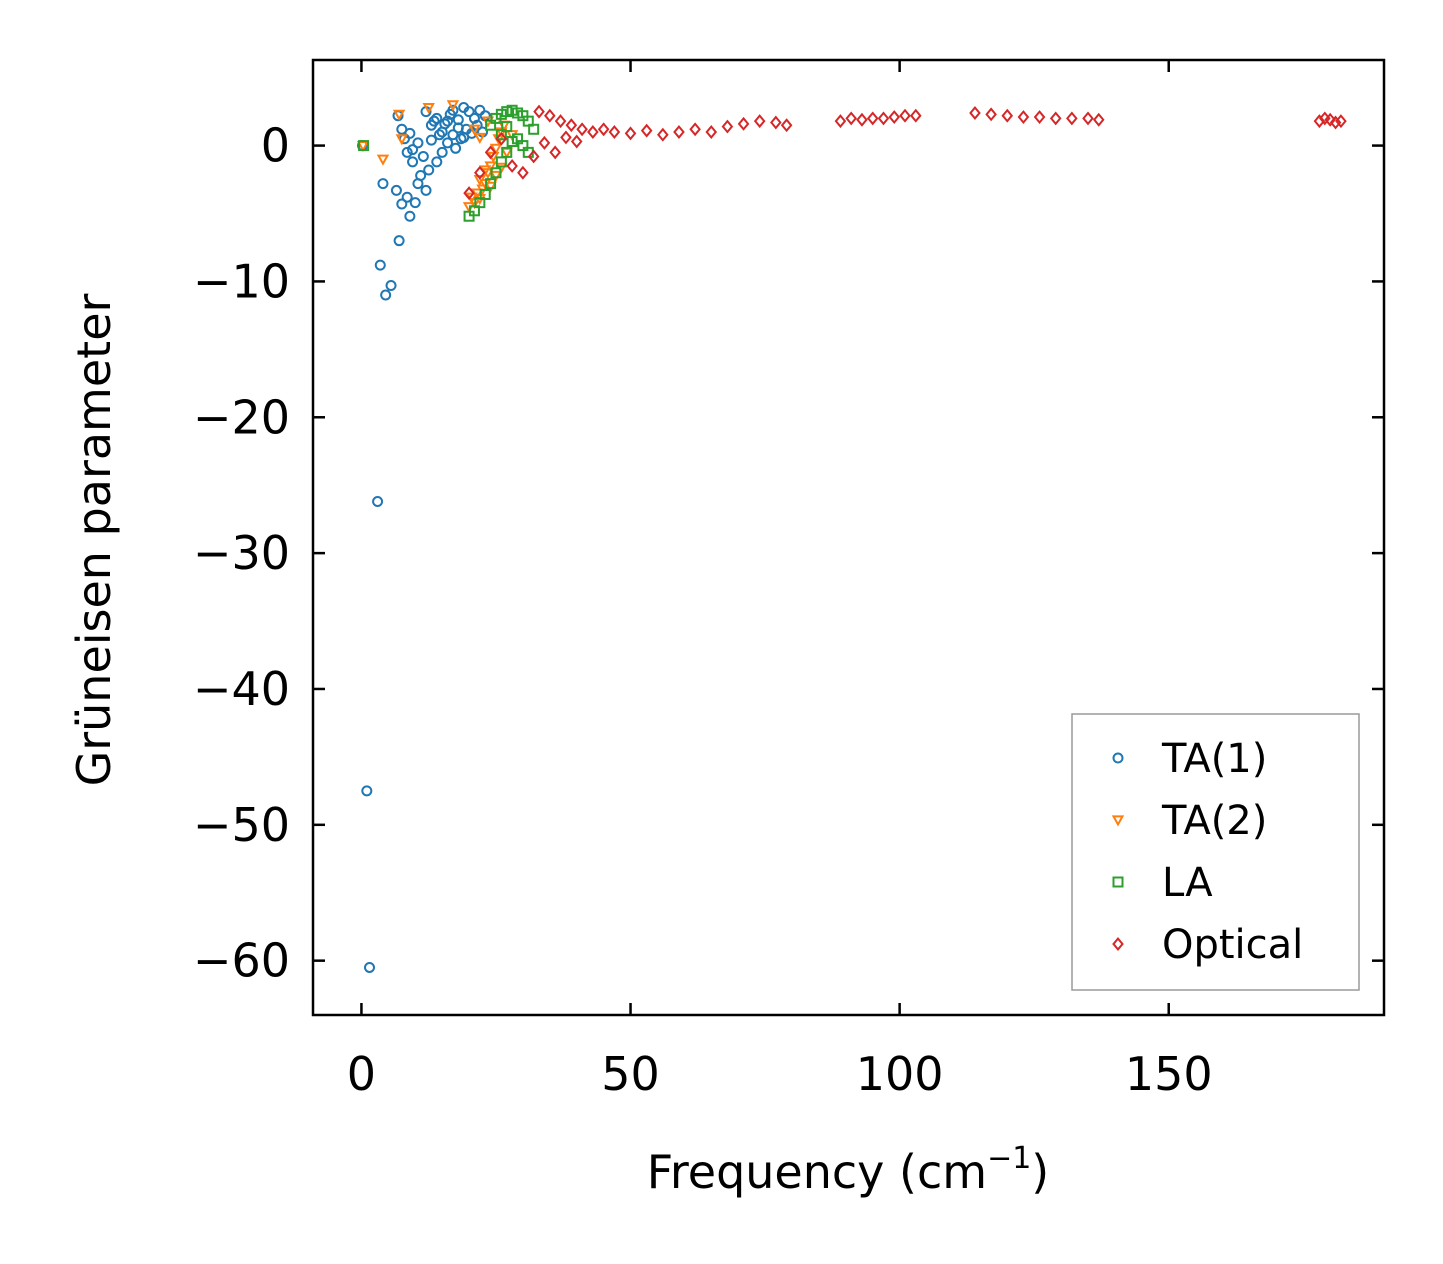  I want to click on y-tick-label: −60, so click(241, 961).